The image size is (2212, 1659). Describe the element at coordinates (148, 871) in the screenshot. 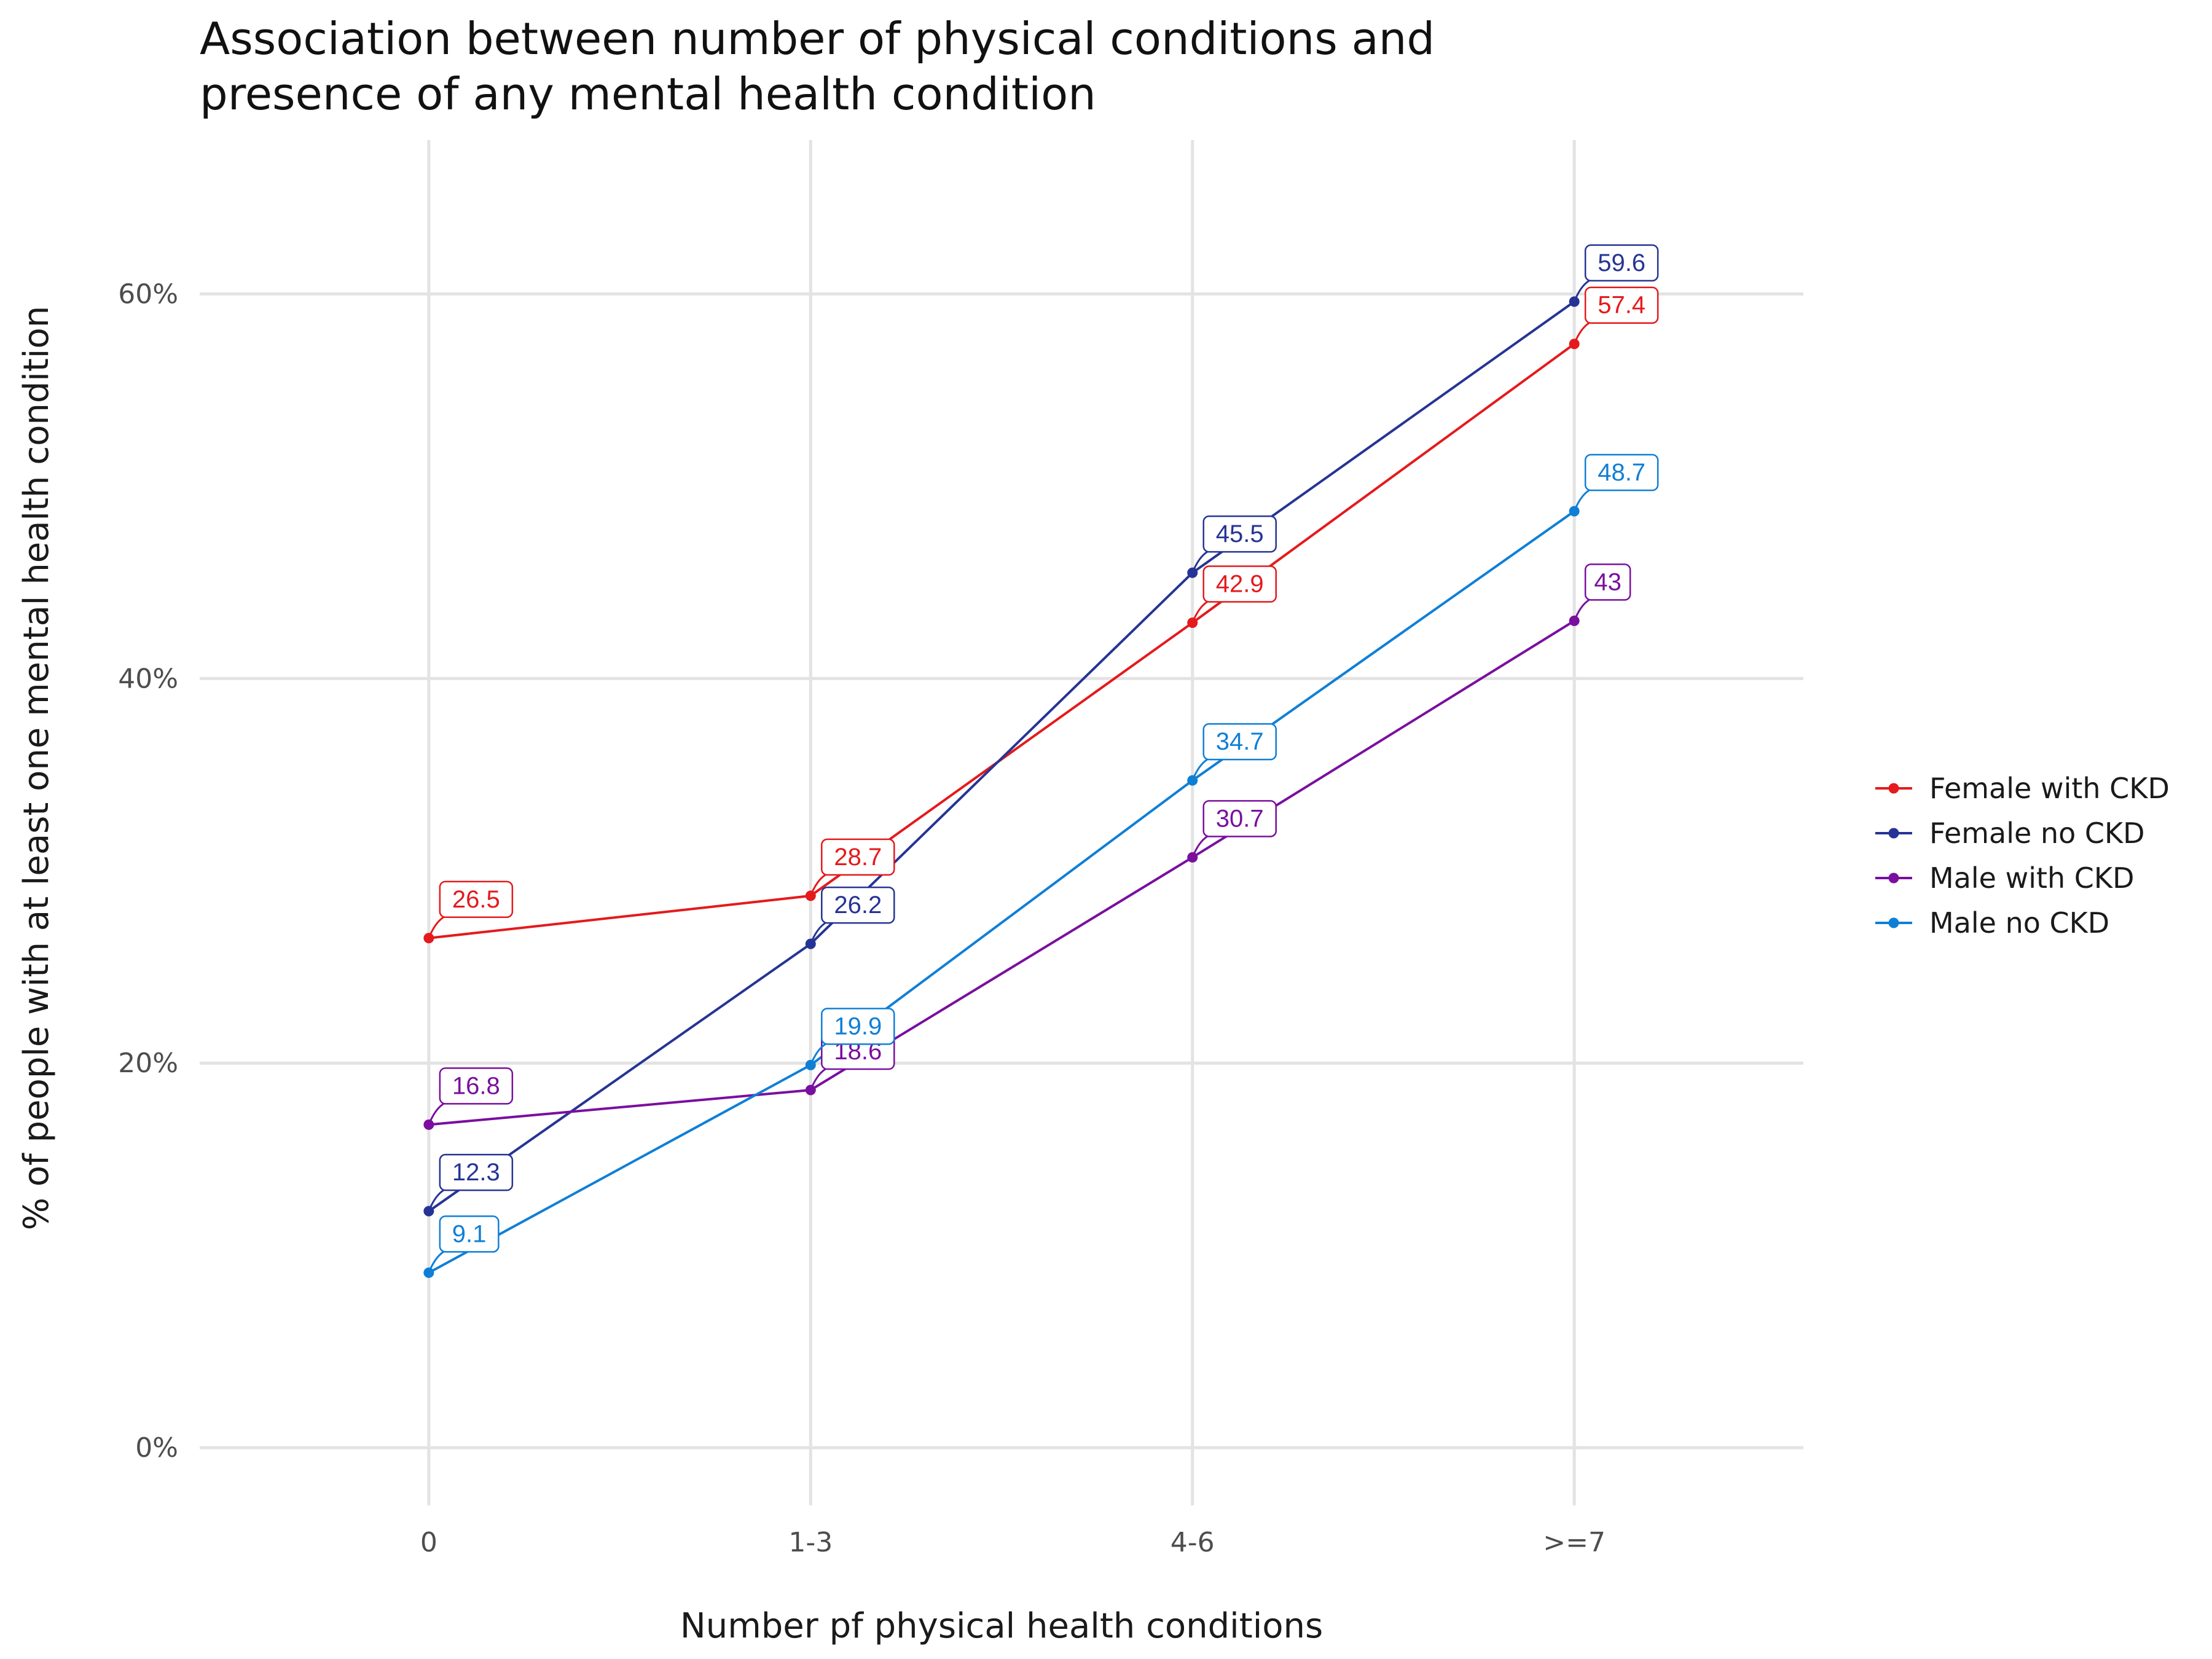

I see `y-axis-ticks: 0% 20% 40% 60%` at that location.